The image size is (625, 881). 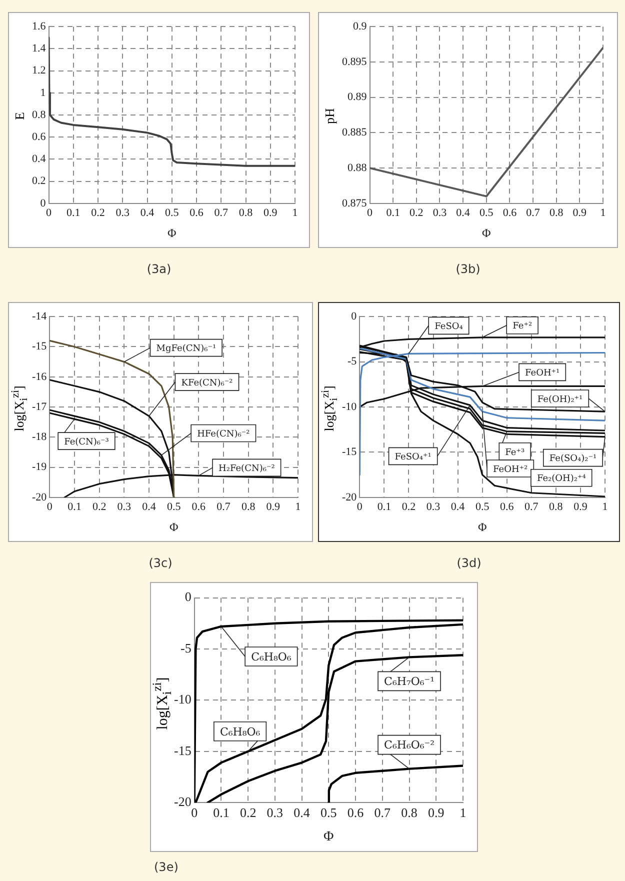 I want to click on y-tick-label: 1.4, so click(x=39, y=48).